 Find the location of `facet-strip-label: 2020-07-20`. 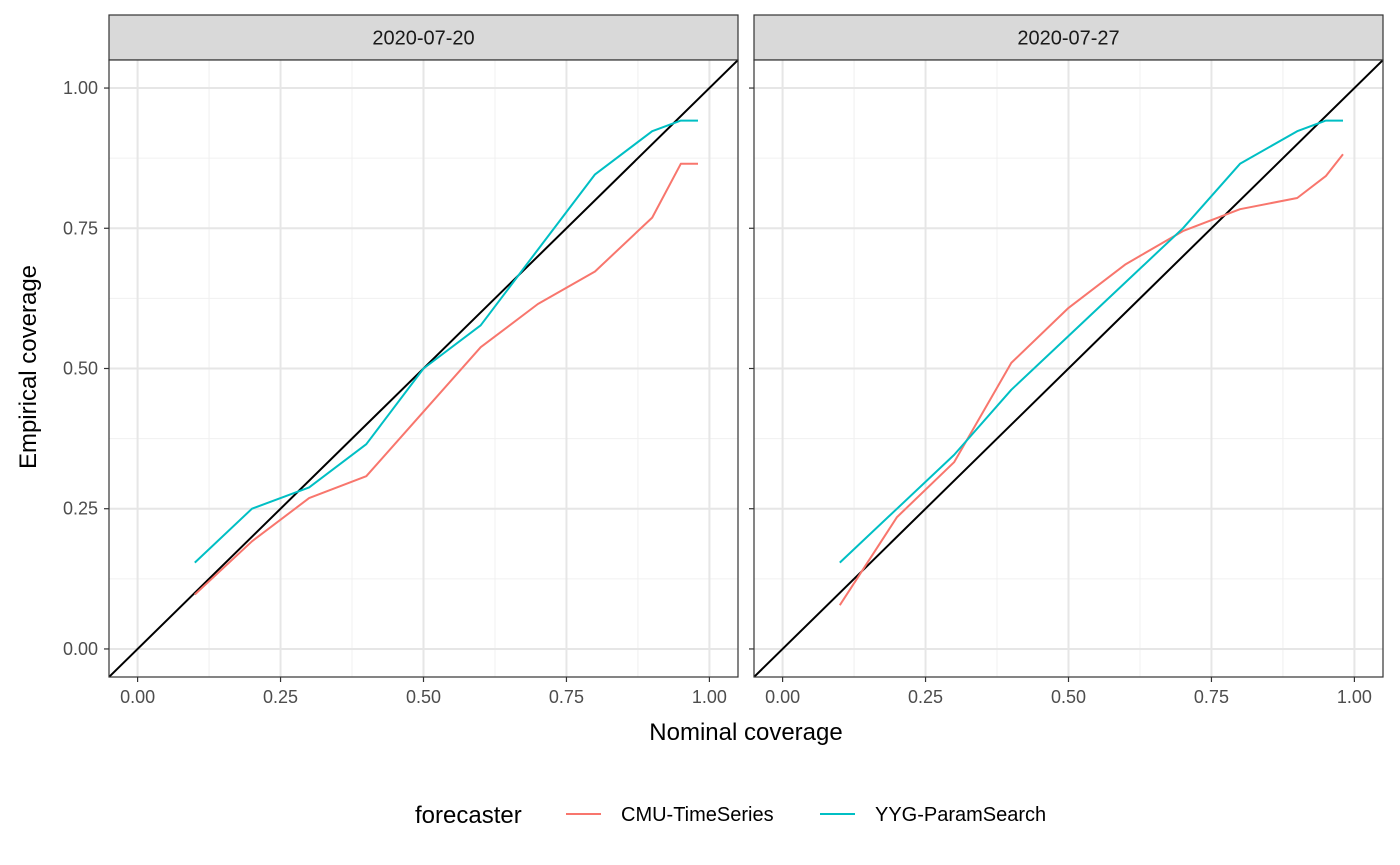

facet-strip-label: 2020-07-20 is located at coordinates (423, 39).